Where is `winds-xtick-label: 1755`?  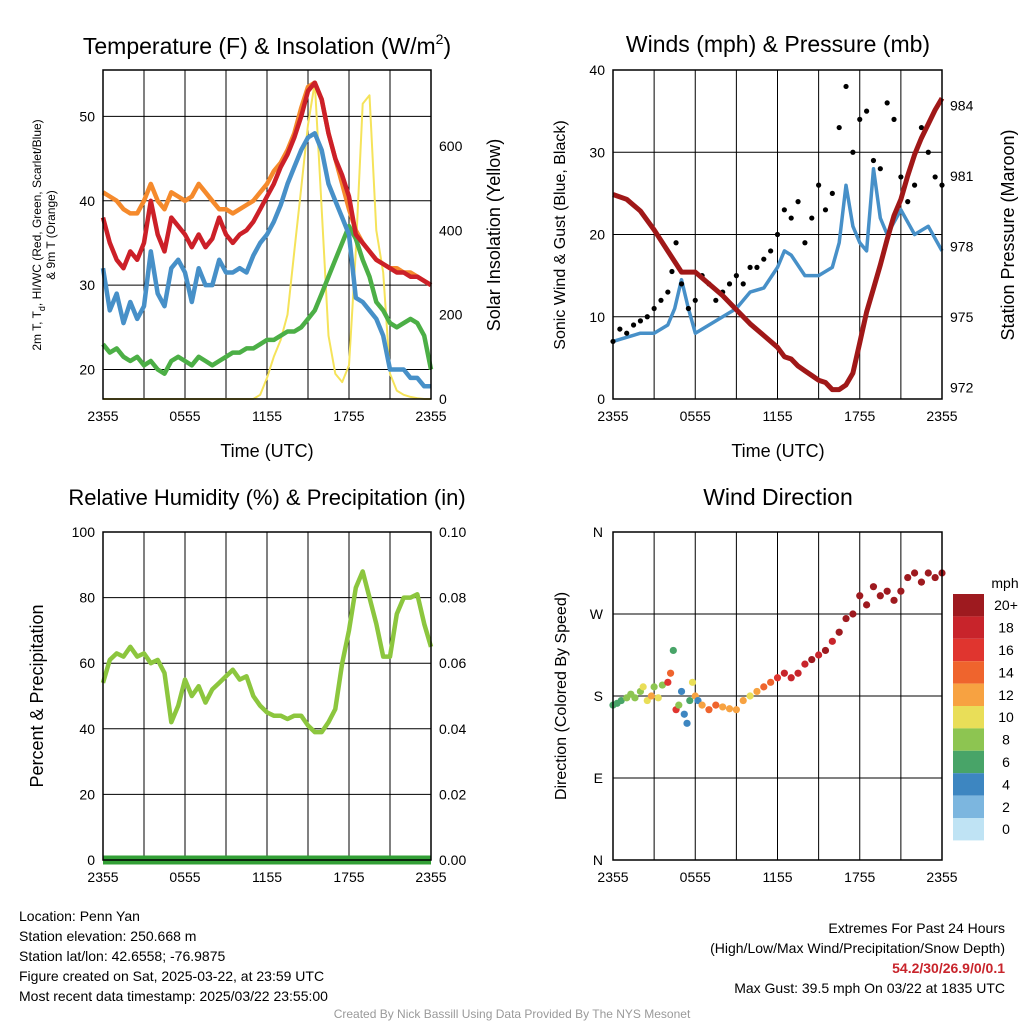
winds-xtick-label: 1755 is located at coordinates (859, 416).